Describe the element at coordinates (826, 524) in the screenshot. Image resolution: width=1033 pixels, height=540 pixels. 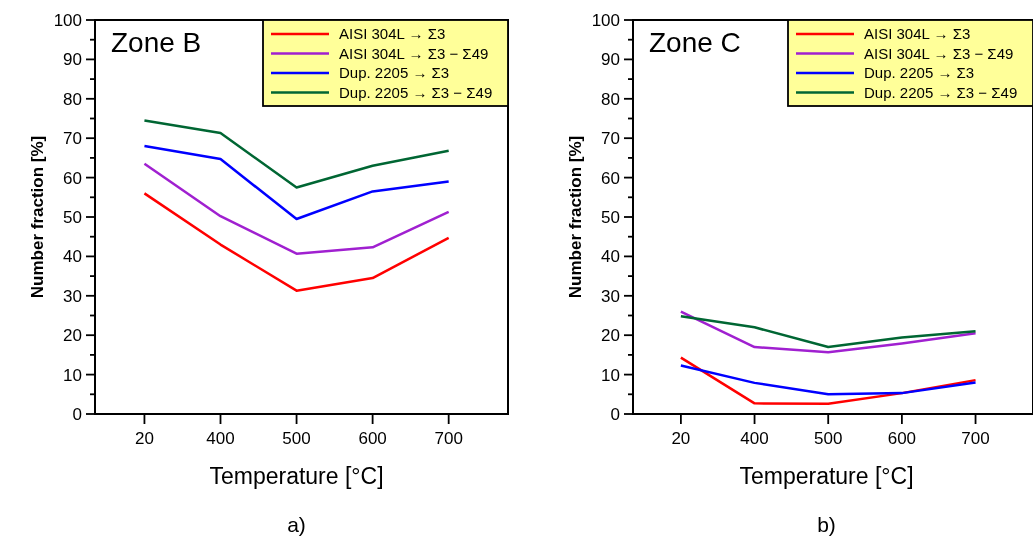
I see `text: b)` at that location.